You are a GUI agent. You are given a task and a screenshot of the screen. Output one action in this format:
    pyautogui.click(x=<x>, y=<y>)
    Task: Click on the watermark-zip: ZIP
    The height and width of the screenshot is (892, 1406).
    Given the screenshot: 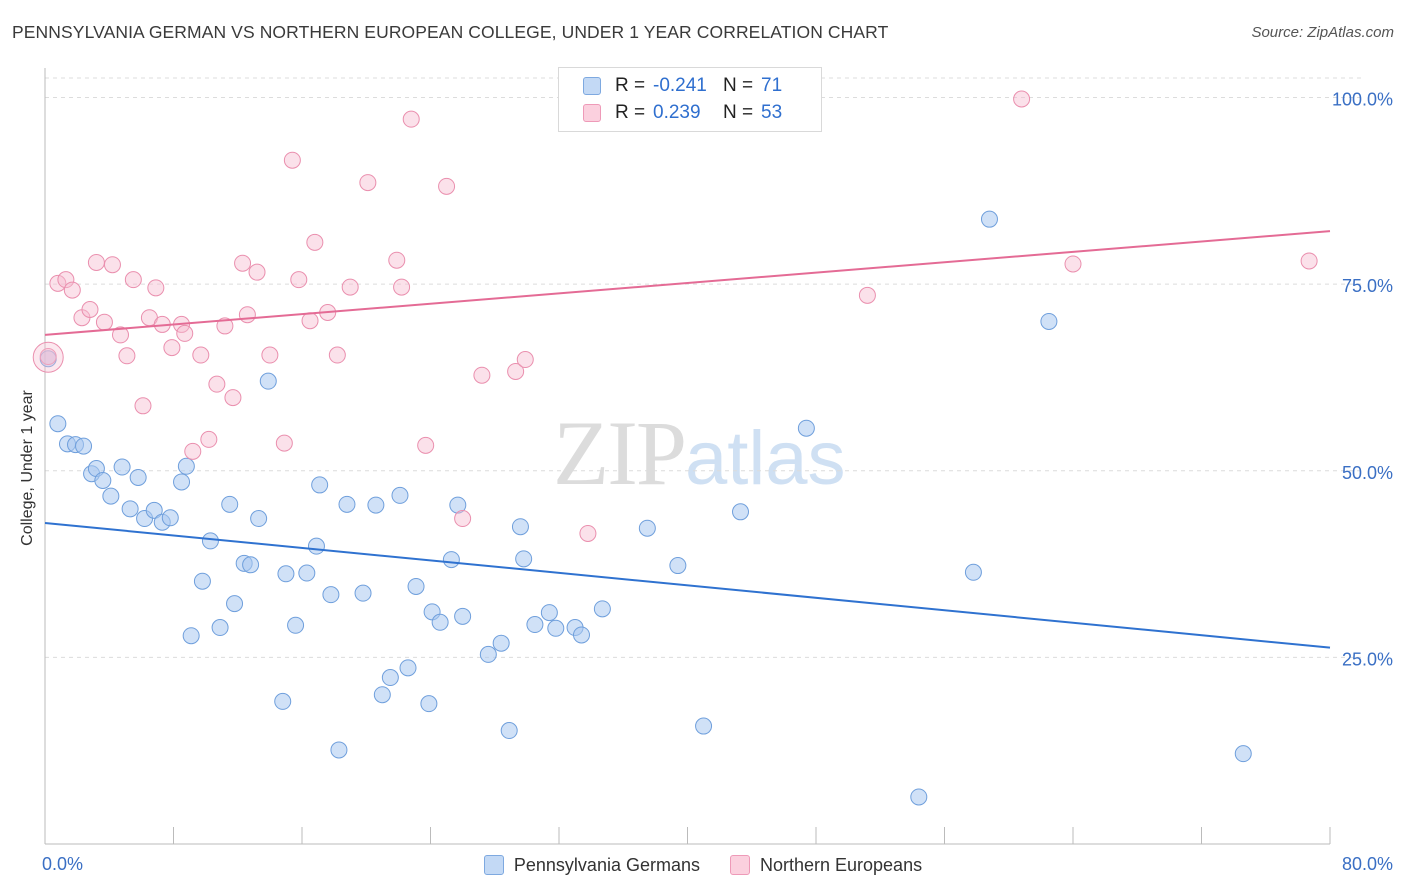 What is the action you would take?
    pyautogui.click(x=620, y=453)
    